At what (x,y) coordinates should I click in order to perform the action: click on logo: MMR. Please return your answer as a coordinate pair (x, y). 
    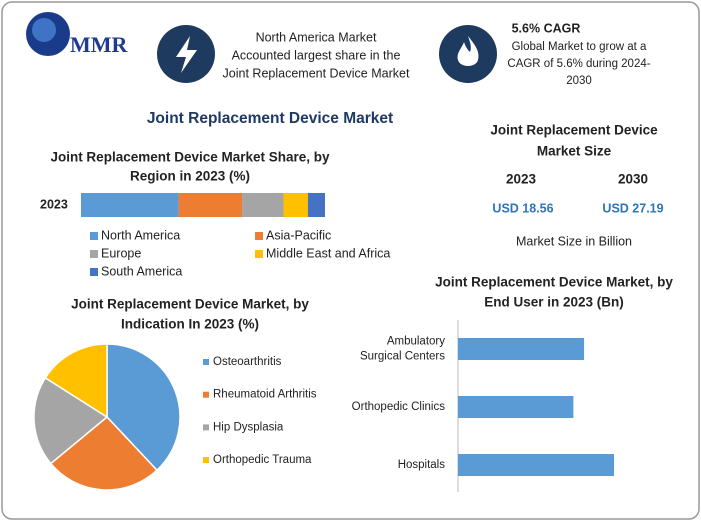
    Looking at the image, I should click on (77, 34).